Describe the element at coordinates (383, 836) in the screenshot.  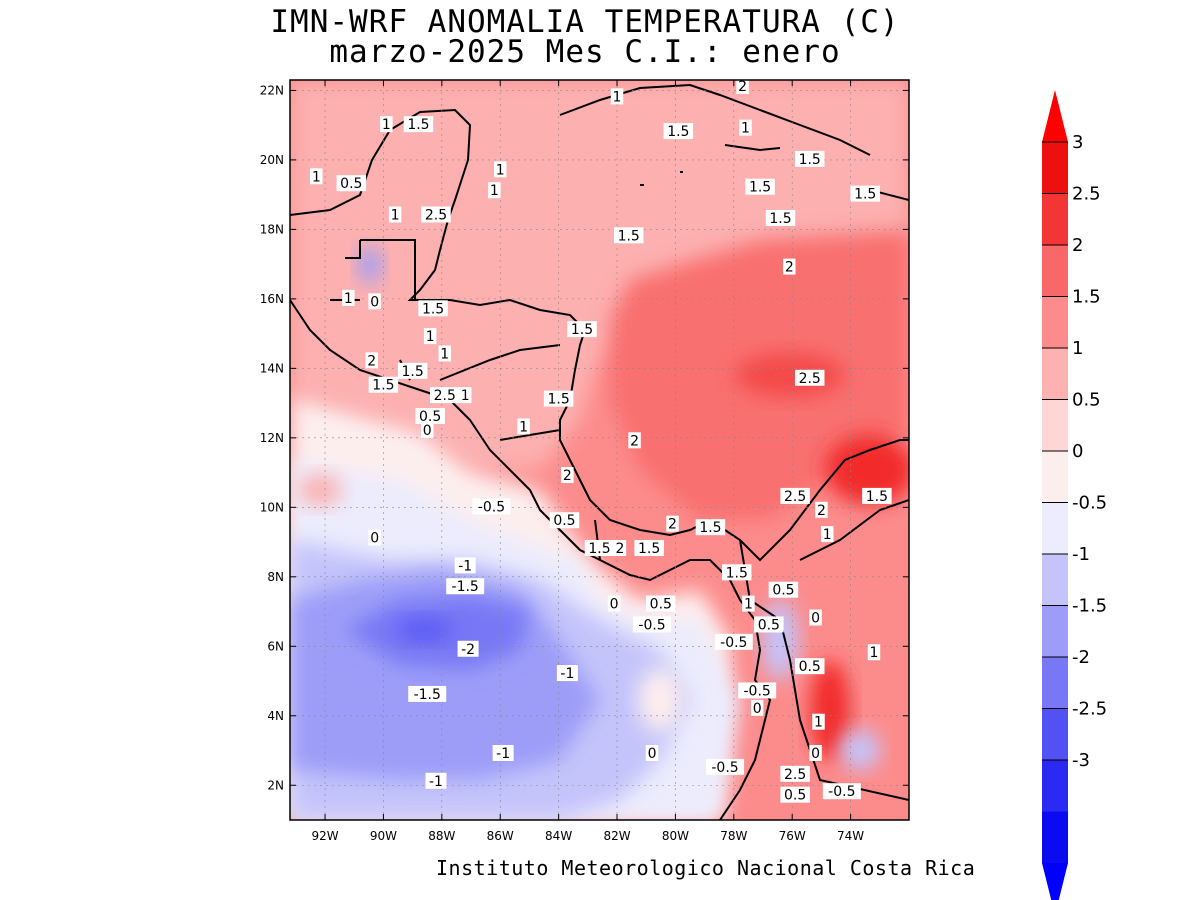
I see `lon-tick-label: 90W` at that location.